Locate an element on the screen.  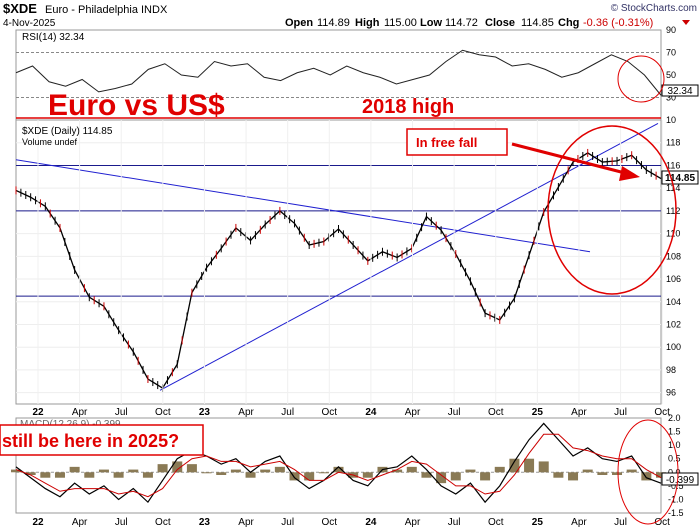
arrow-head-icon is located at coordinates (629, 173).